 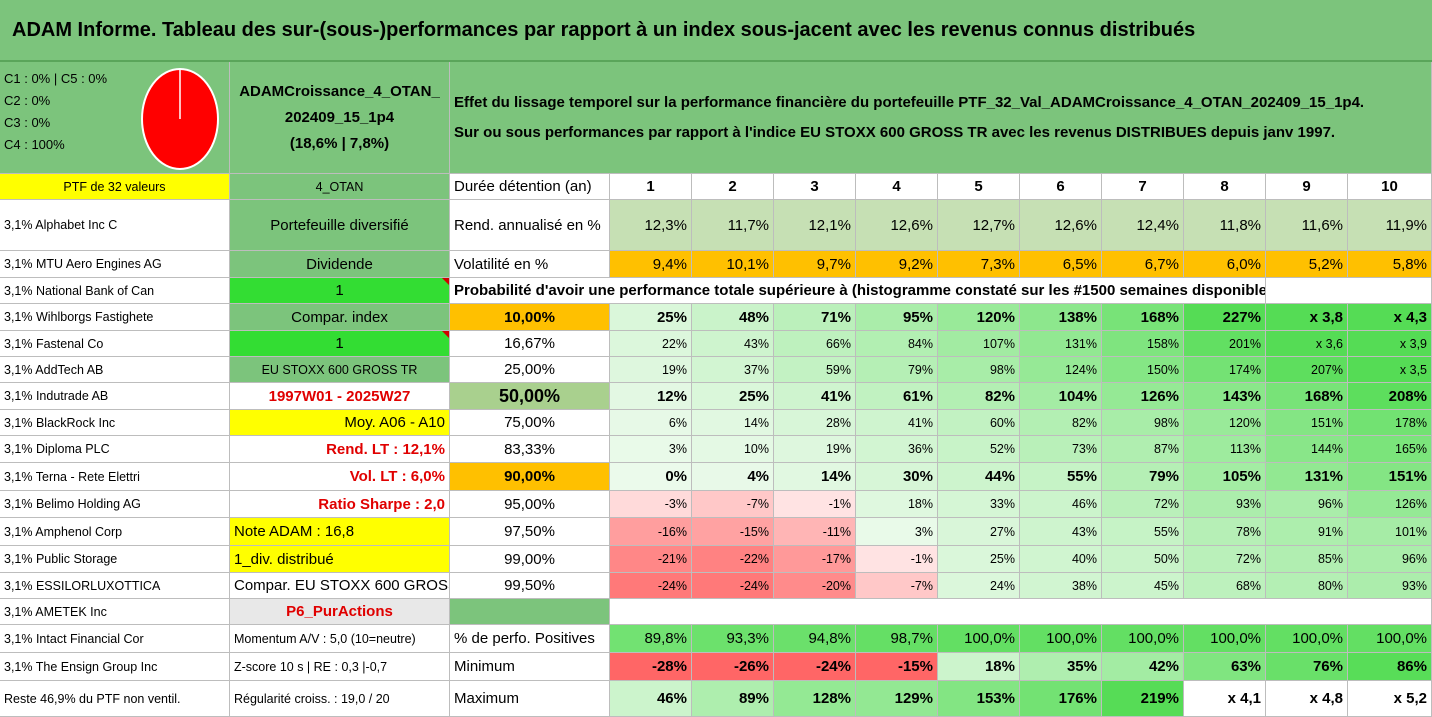 I want to click on holding-row: 3,1% AddTech AB, so click(x=115, y=370).